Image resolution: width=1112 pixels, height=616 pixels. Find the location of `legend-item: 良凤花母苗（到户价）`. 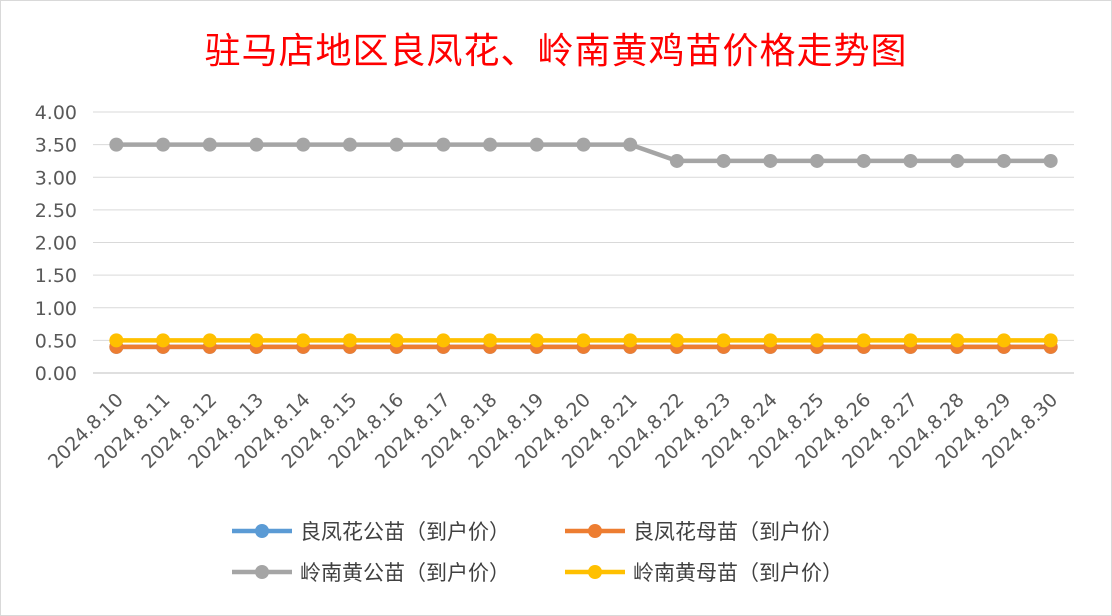

legend-item: 良凤花母苗（到户价） is located at coordinates (704, 532).